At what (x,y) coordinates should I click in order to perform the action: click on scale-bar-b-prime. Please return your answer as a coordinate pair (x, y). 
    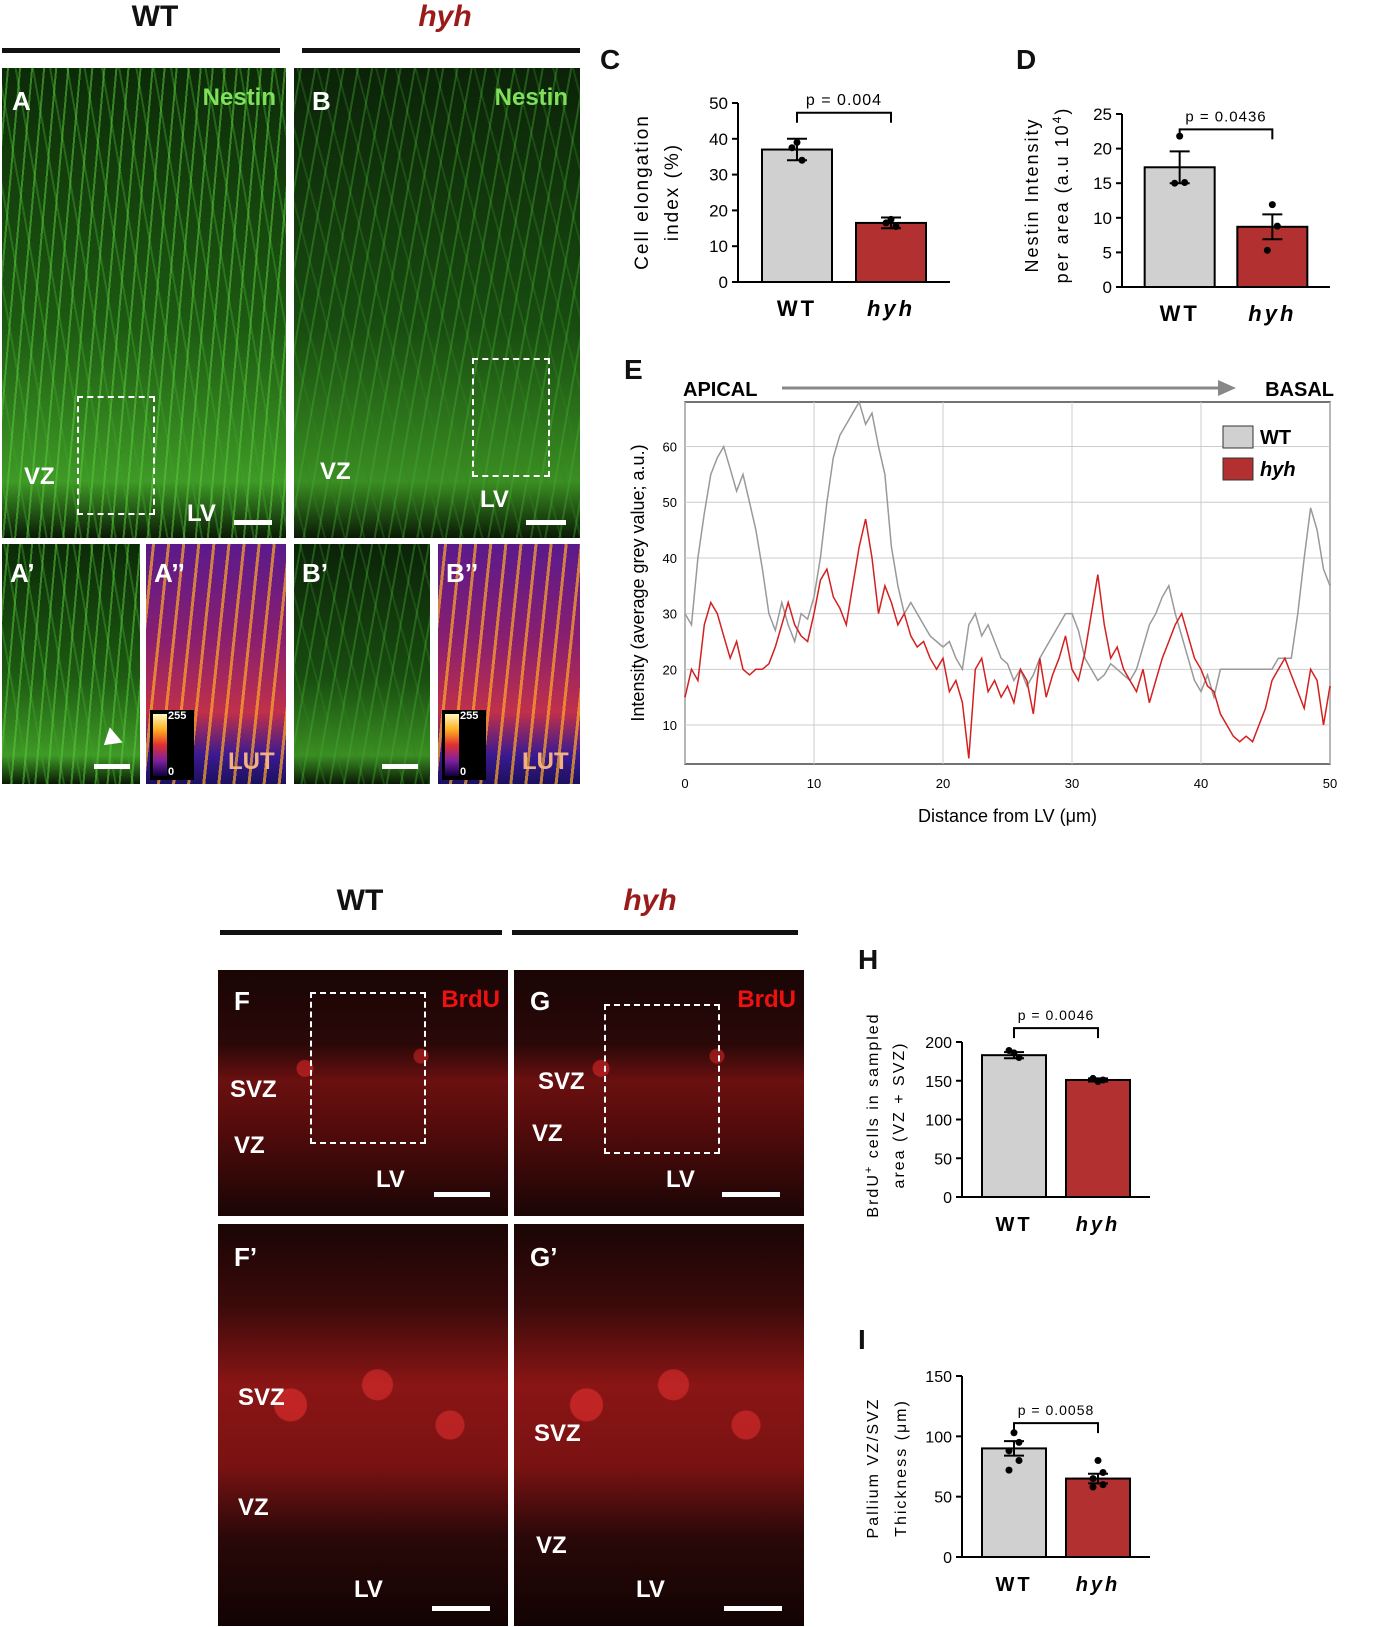
    Looking at the image, I should click on (400, 766).